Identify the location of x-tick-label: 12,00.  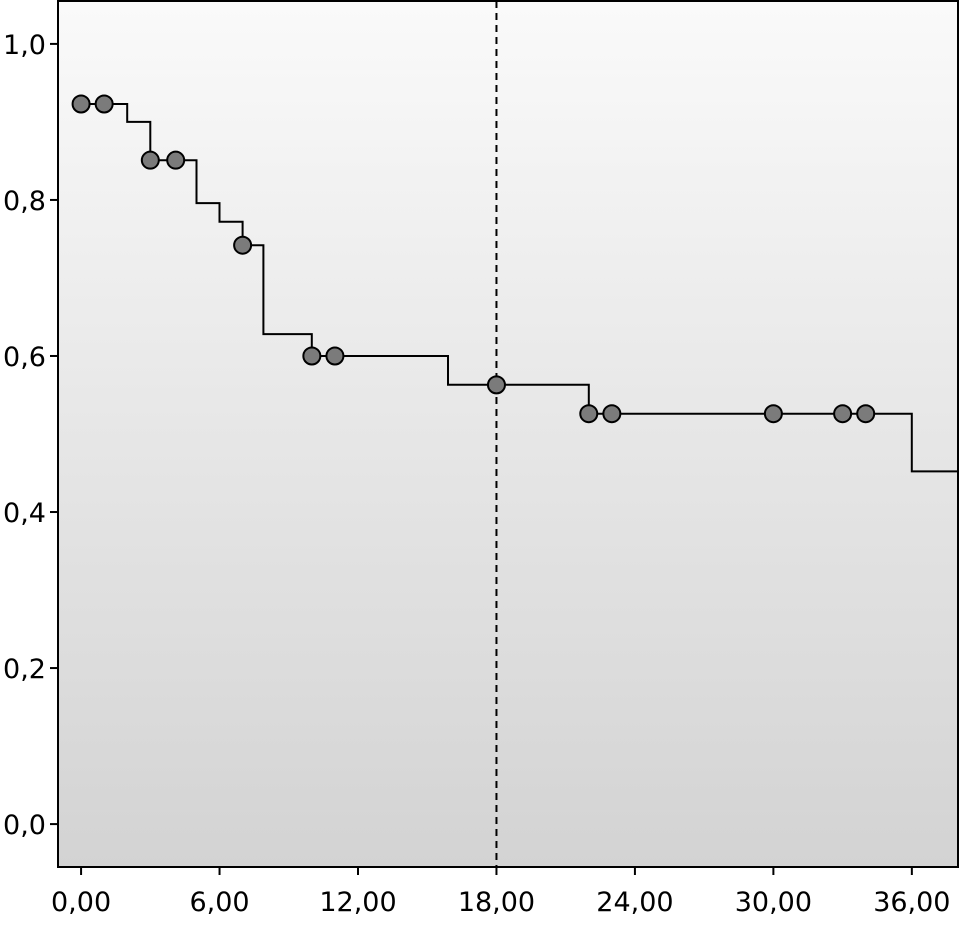
(357, 902).